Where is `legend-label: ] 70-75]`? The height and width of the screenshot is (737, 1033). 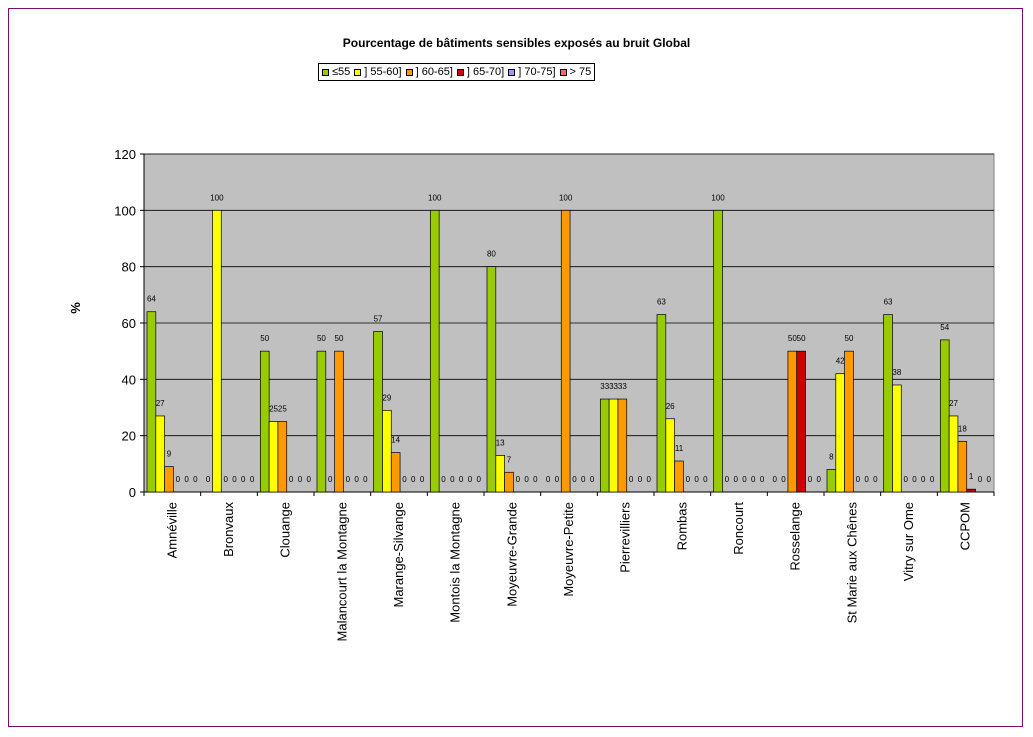
legend-label: ] 70-75] is located at coordinates (537, 72).